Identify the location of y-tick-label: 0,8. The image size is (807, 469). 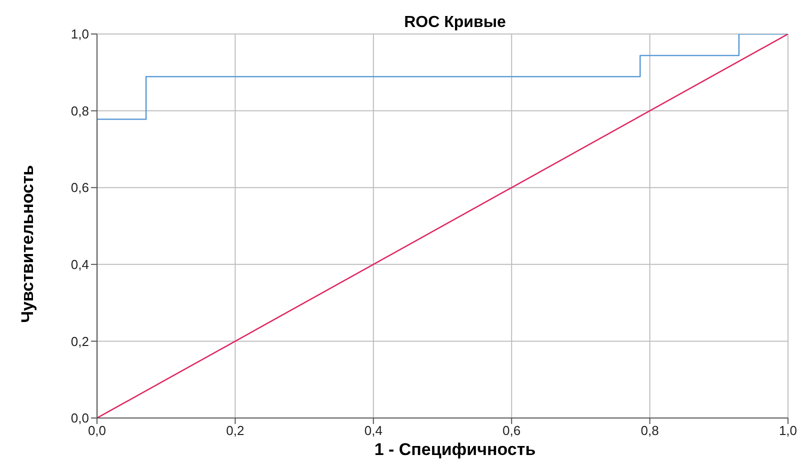
(79, 110).